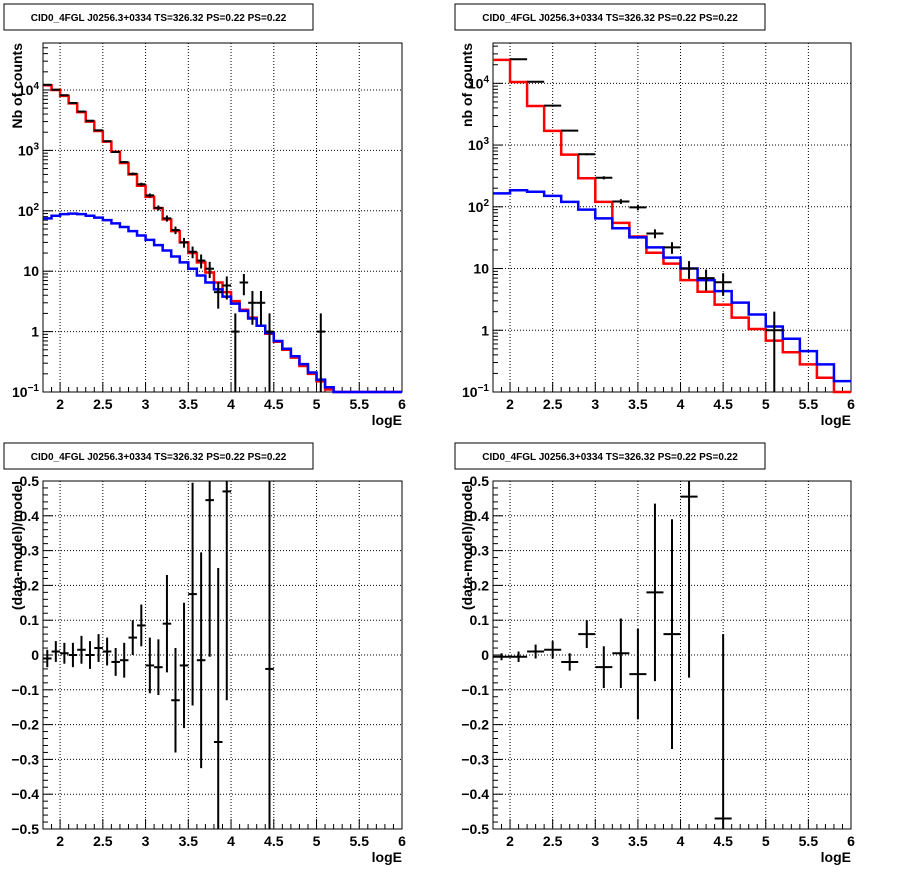 The height and width of the screenshot is (875, 898). I want to click on y-tick-label: 1, so click(35, 332).